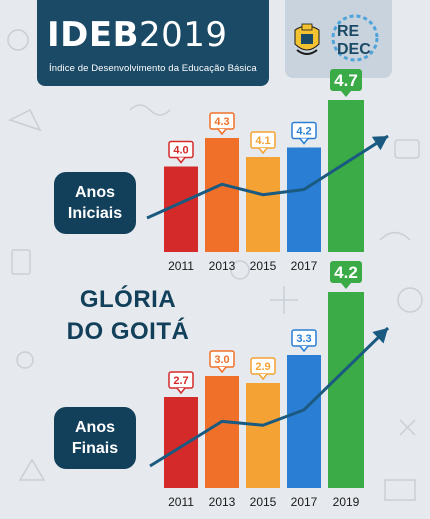  What do you see at coordinates (221, 360) in the screenshot?
I see `value-label-2013: 3.0` at bounding box center [221, 360].